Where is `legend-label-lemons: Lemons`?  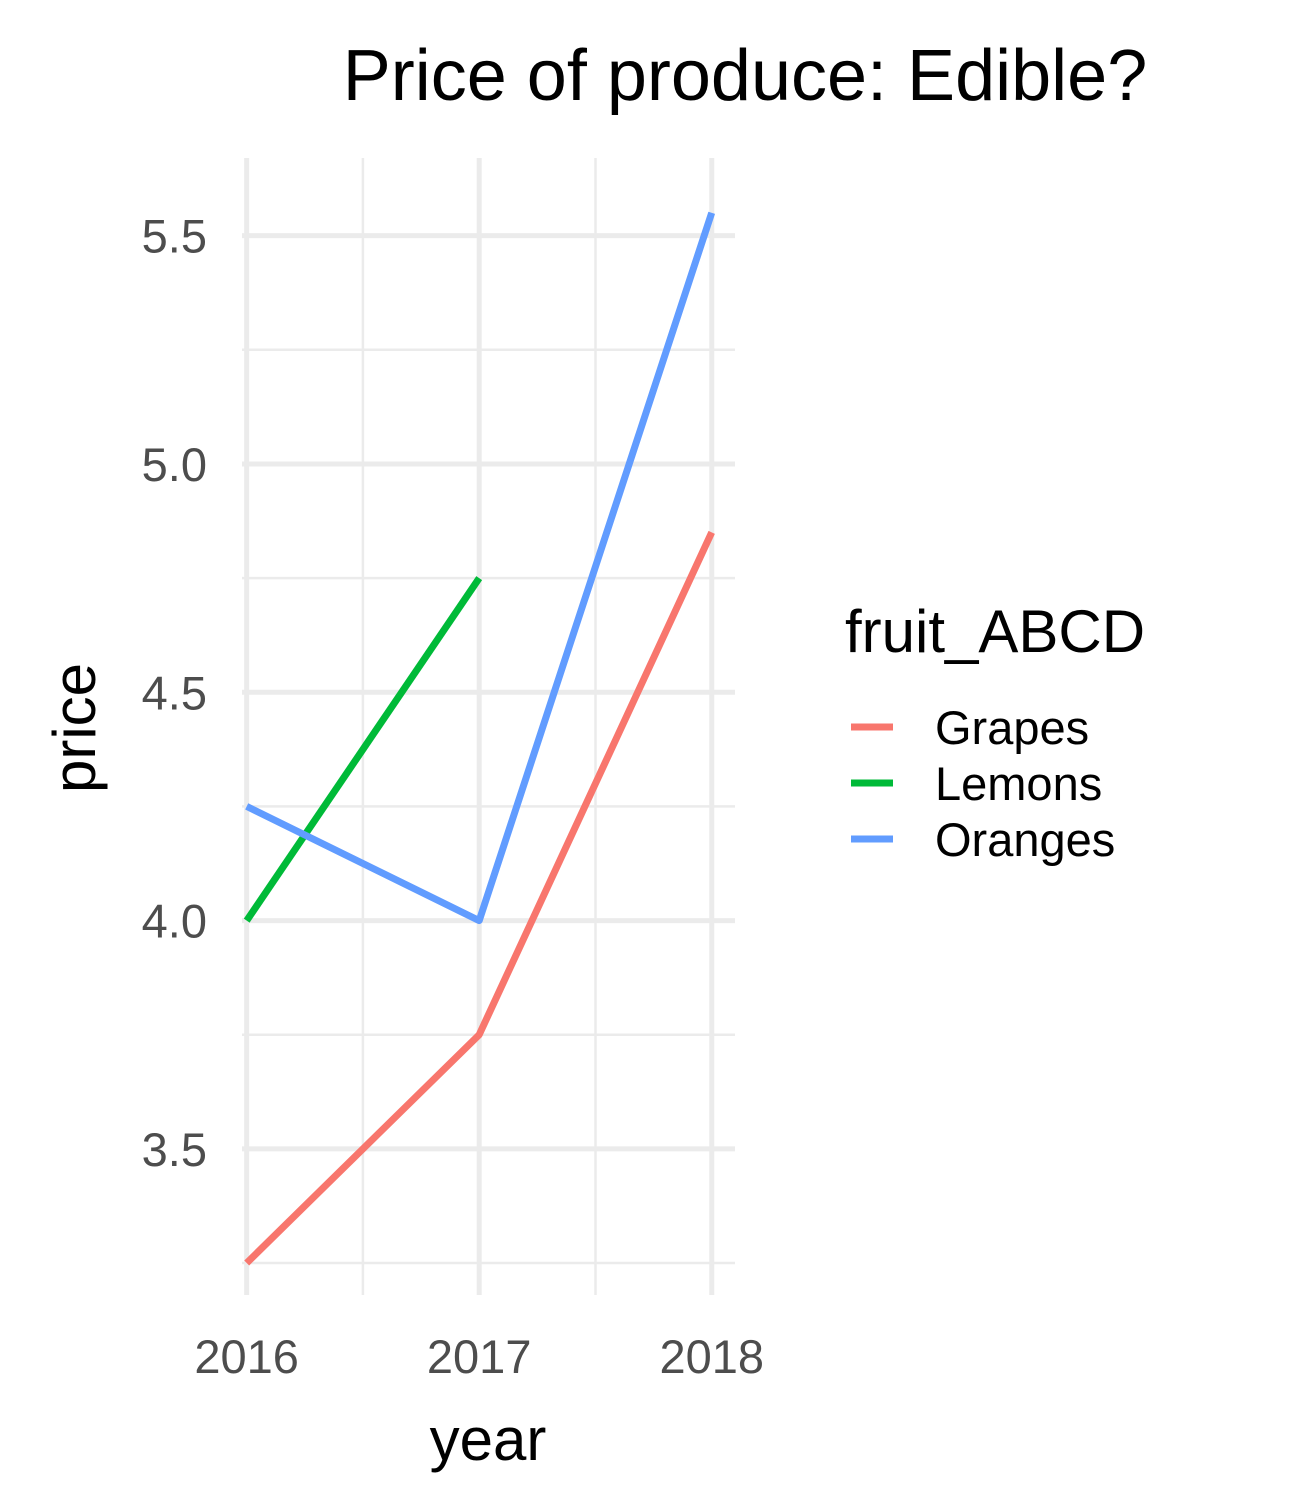 legend-label-lemons: Lemons is located at coordinates (1018, 783).